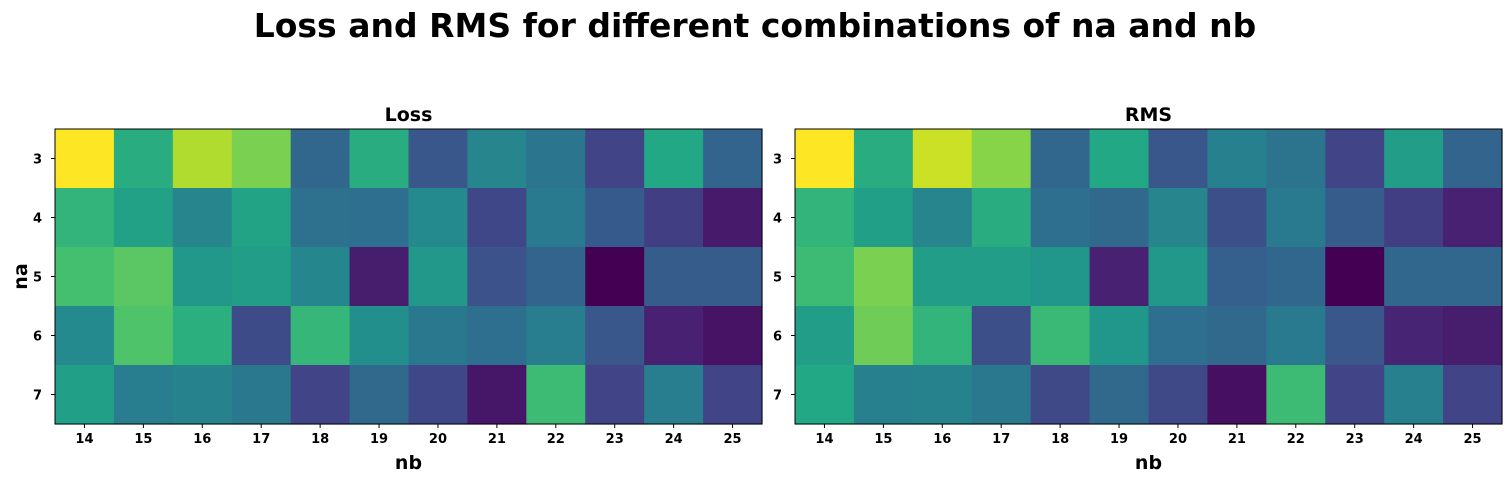 The width and height of the screenshot is (1511, 483). Describe the element at coordinates (1148, 115) in the screenshot. I see `panel-title: RMS` at that location.